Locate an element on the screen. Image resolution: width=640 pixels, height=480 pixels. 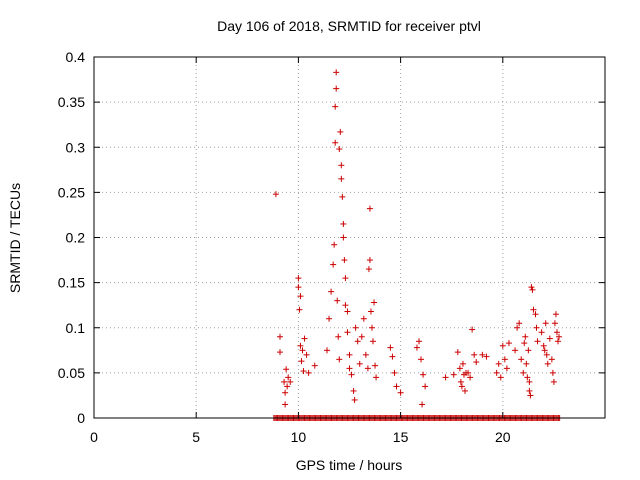
y-tick-label: 0.4 is located at coordinates (76, 57).